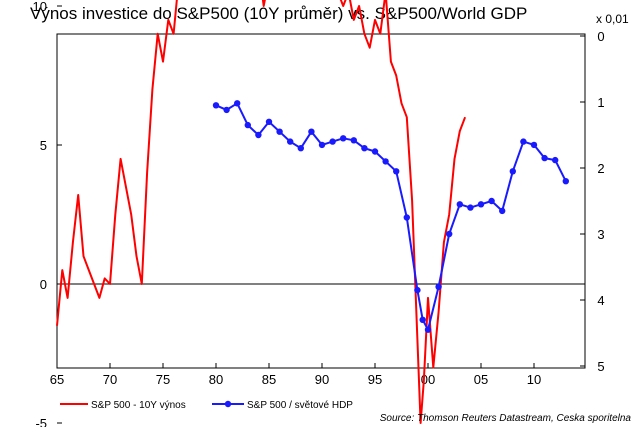 The width and height of the screenshot is (640, 427). I want to click on left-y-tick-label: -5, so click(41, 421).